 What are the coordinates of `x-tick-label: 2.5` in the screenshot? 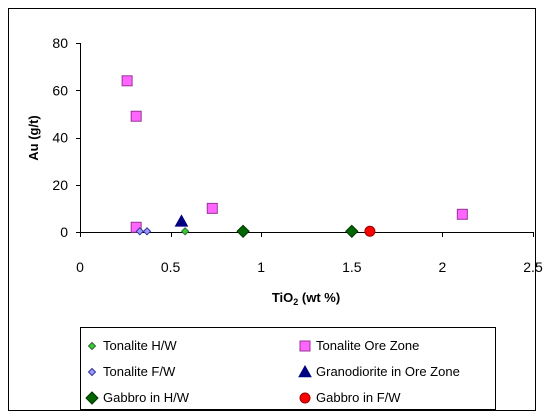 It's located at (533, 267).